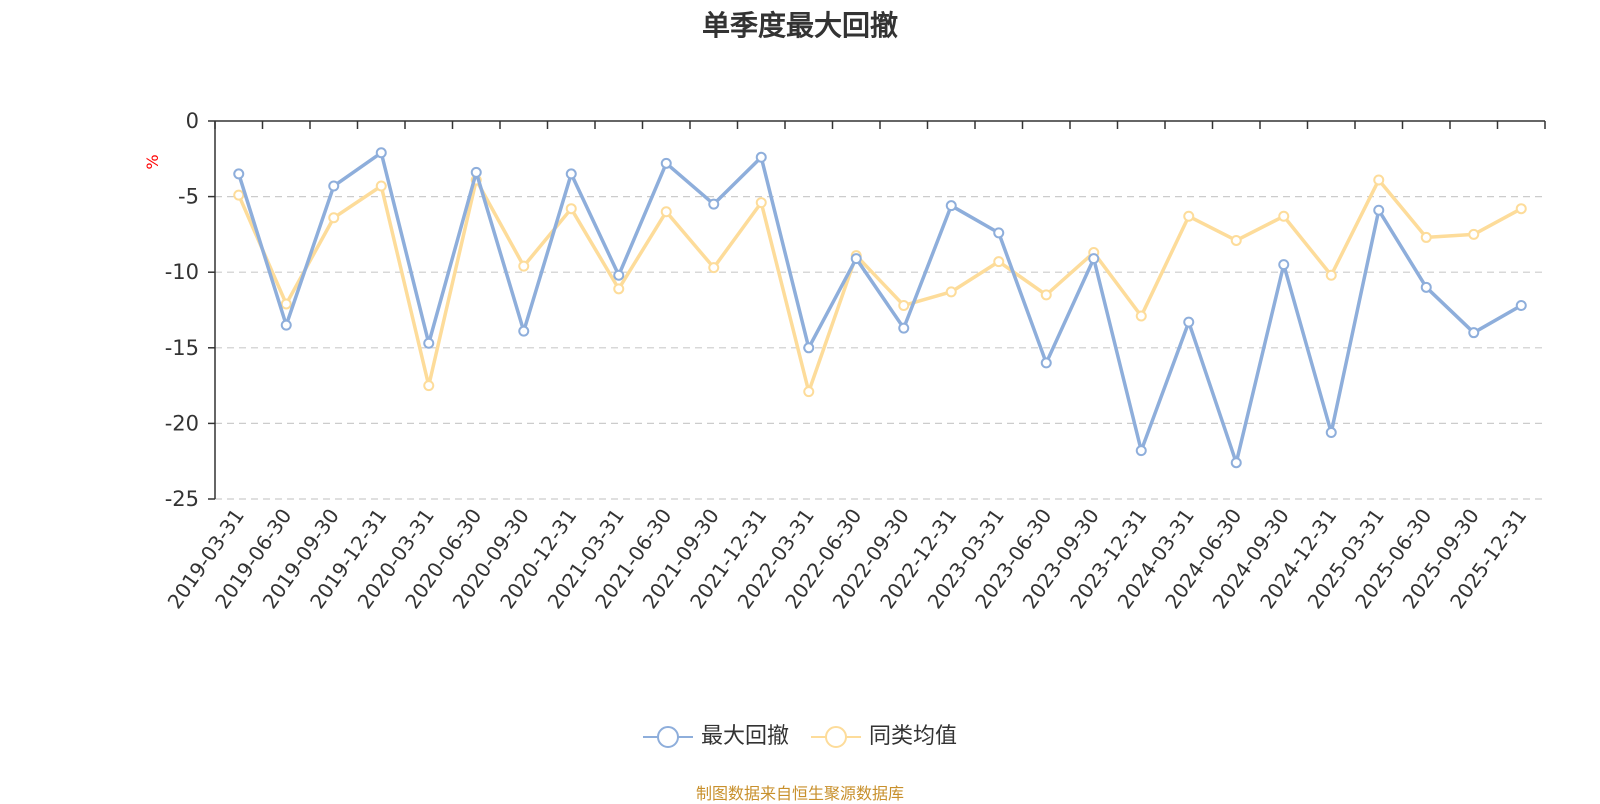 Image resolution: width=1600 pixels, height=804 pixels. What do you see at coordinates (836, 737) in the screenshot?
I see `circle-line-marker-yellow-icon` at bounding box center [836, 737].